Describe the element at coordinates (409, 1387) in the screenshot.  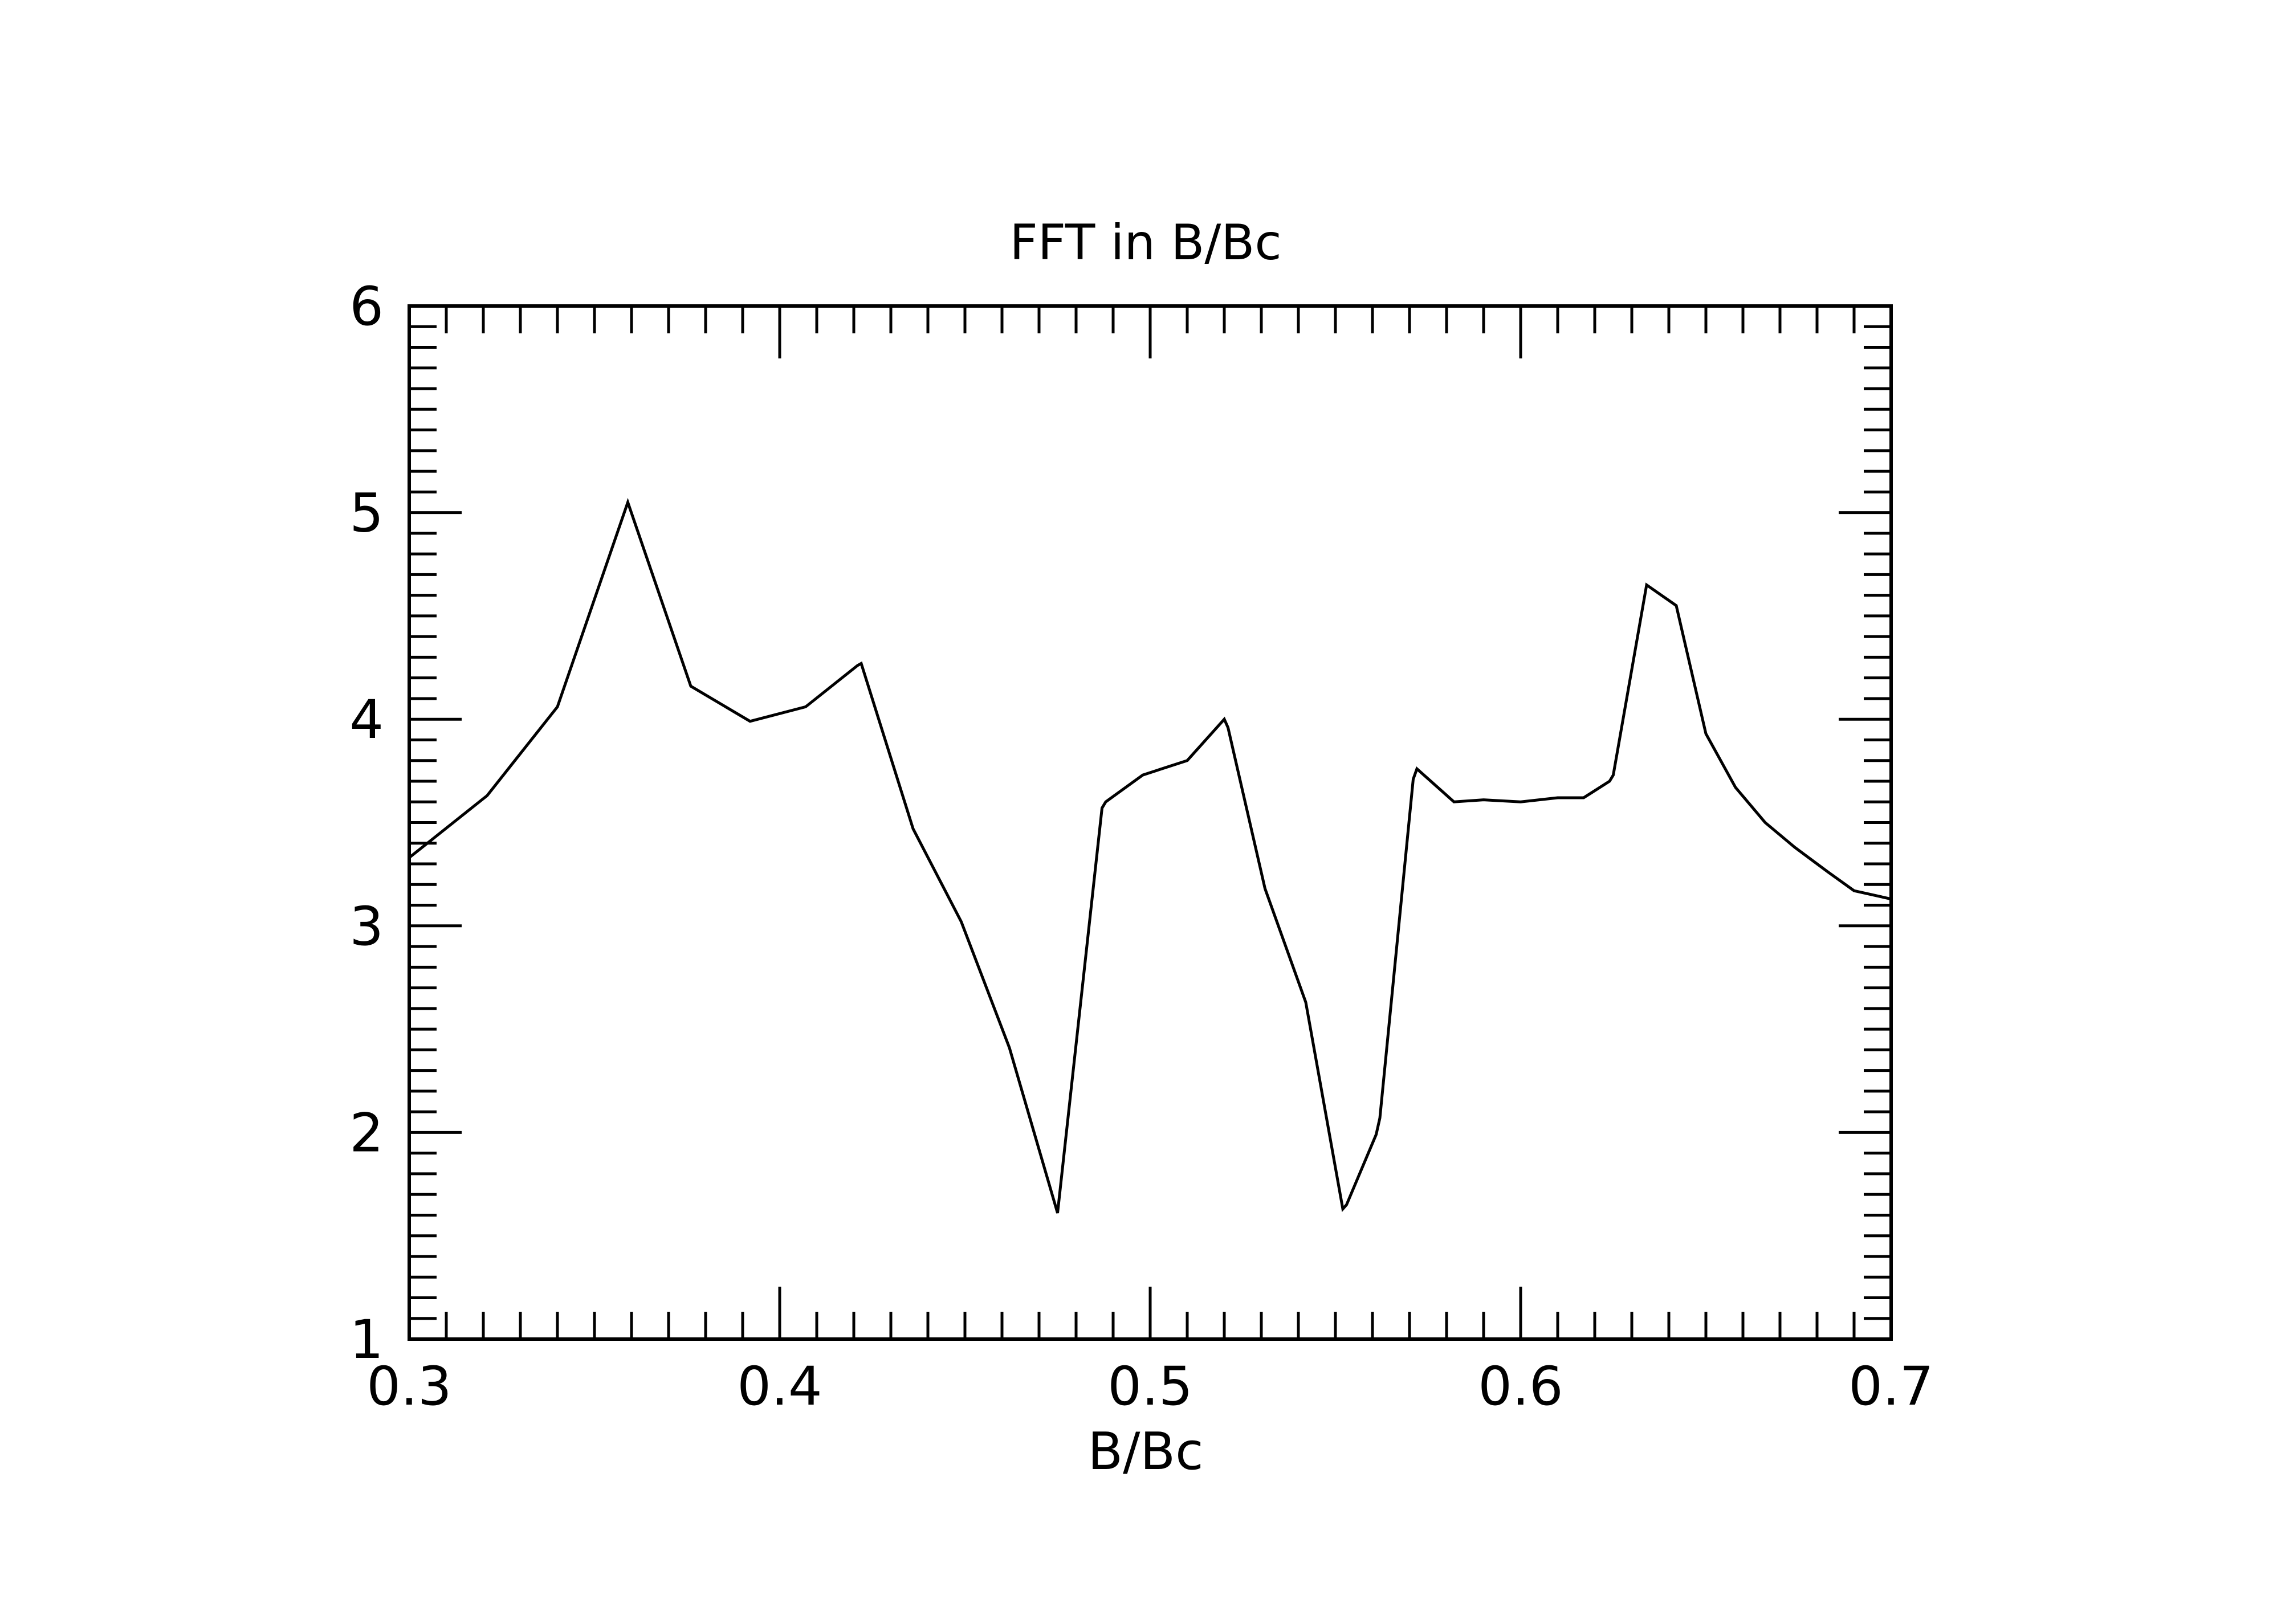
I see `x-tick-label: 0.3` at that location.